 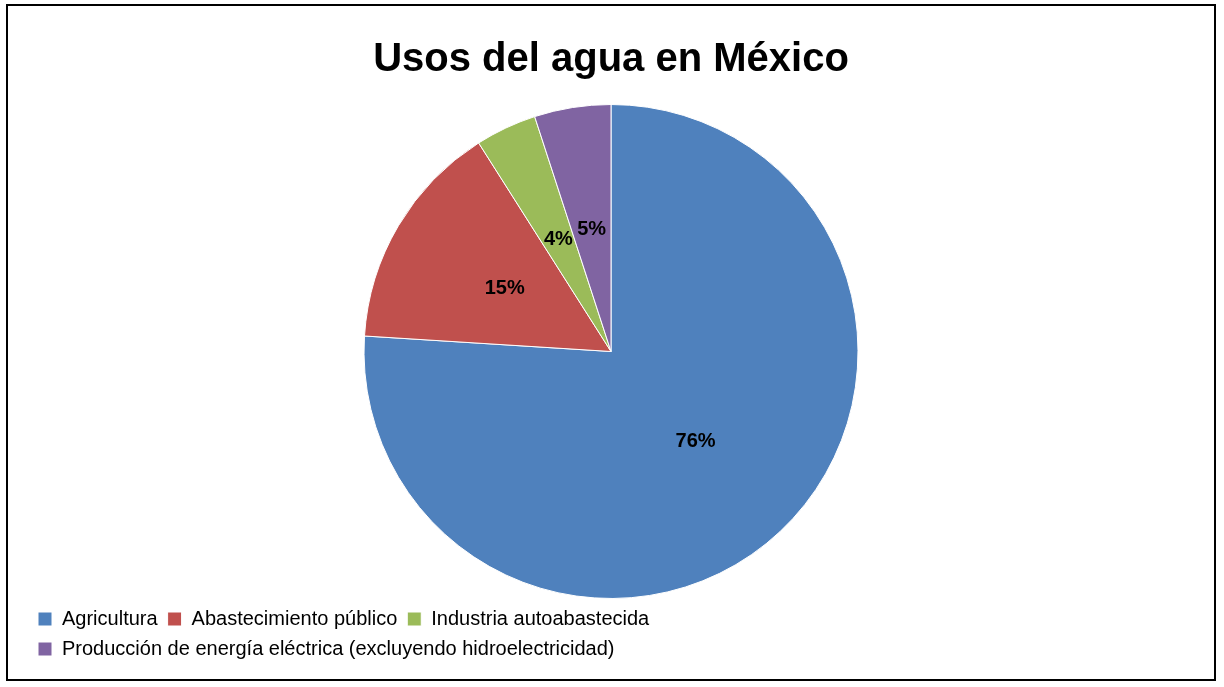 What do you see at coordinates (695, 440) in the screenshot?
I see `data-label: 76%` at bounding box center [695, 440].